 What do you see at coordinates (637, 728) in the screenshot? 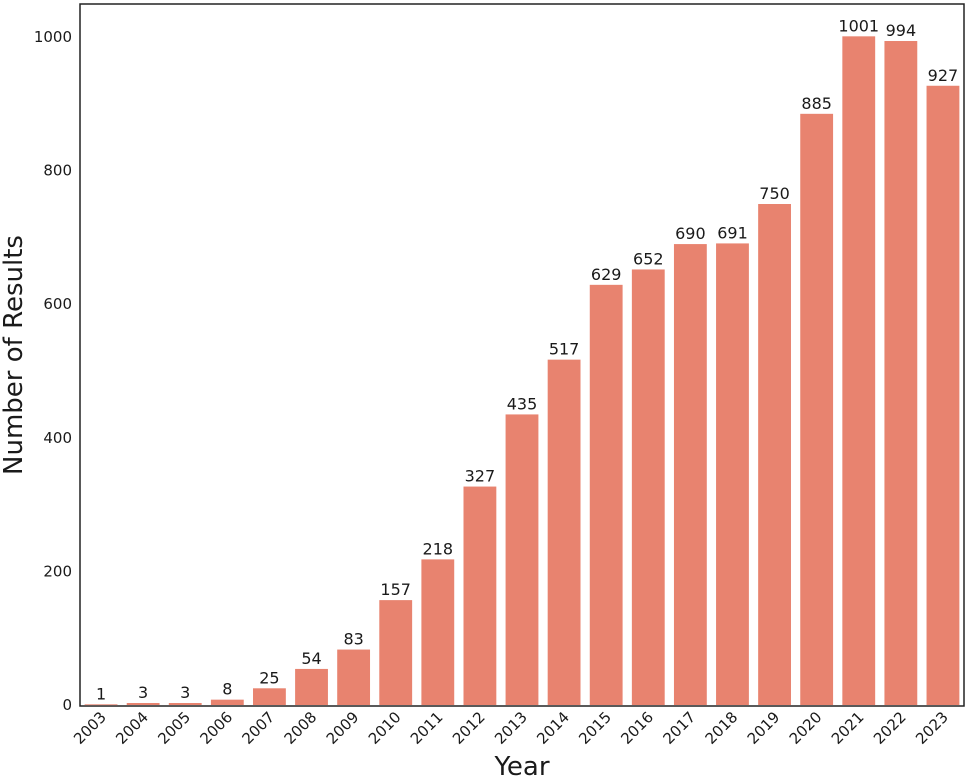
I see `x-tick-label-2016: 2016` at bounding box center [637, 728].